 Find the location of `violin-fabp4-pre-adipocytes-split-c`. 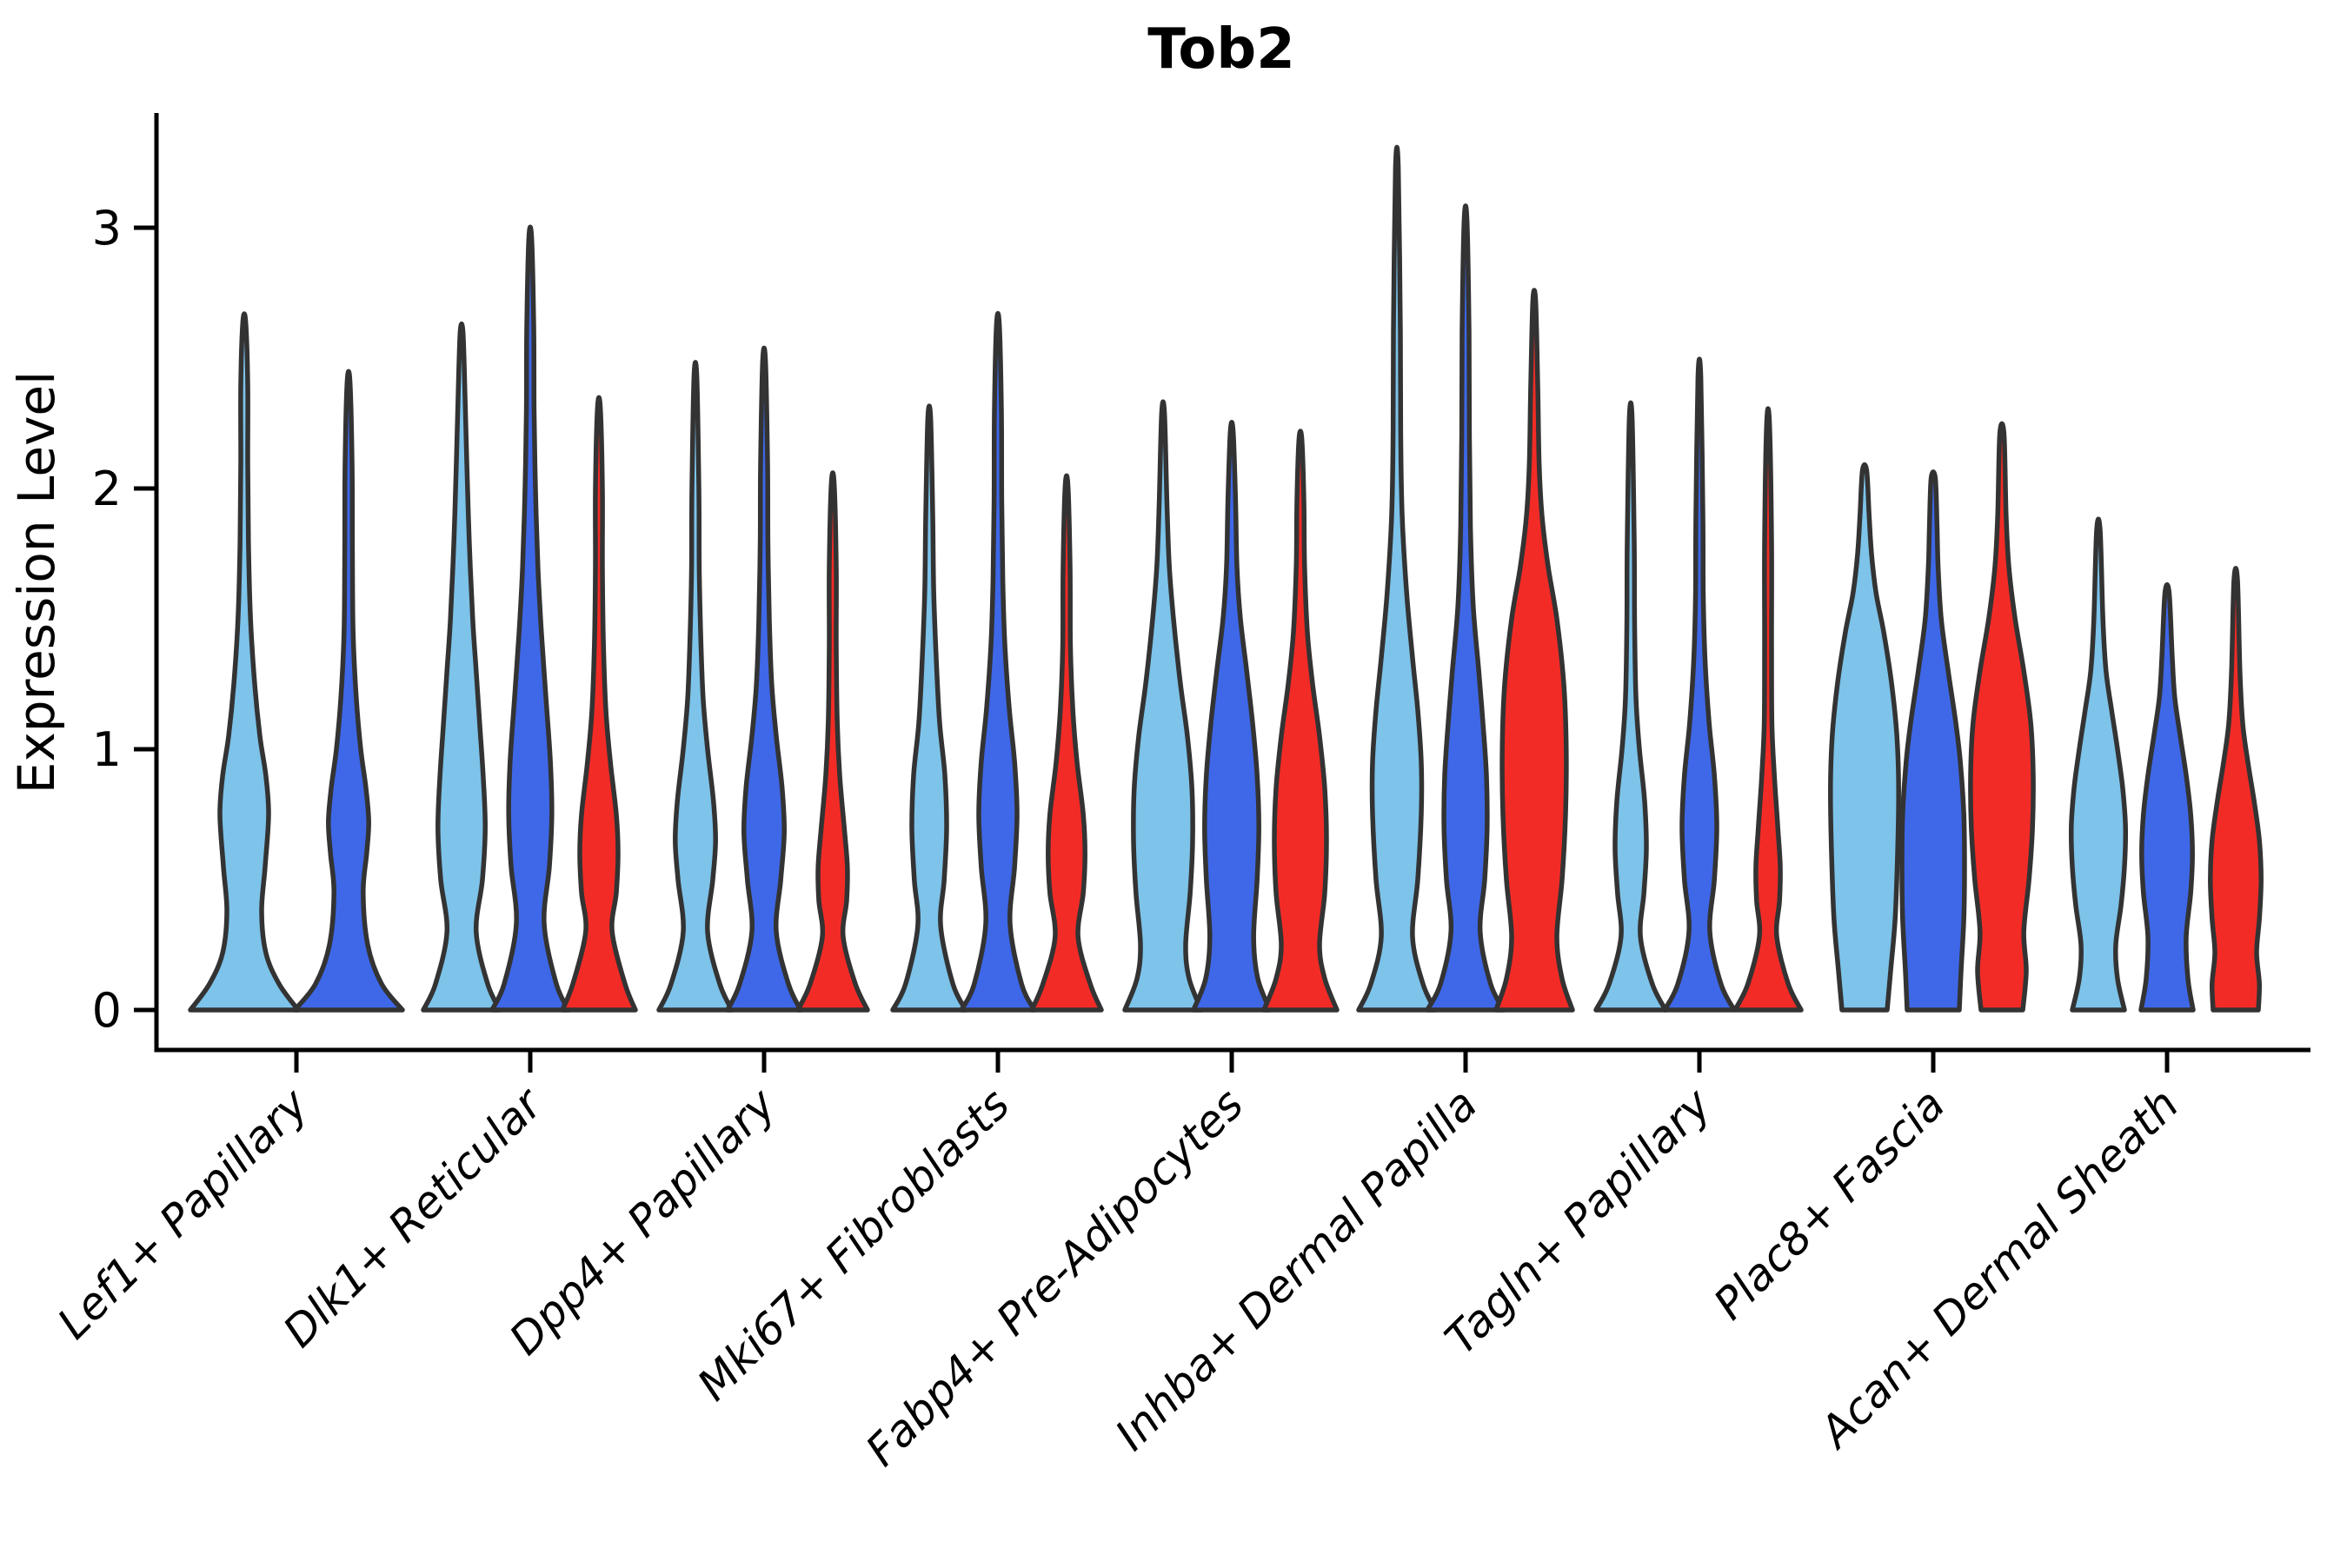

violin-fabp4-pre-adipocytes-split-c is located at coordinates (1300, 721).